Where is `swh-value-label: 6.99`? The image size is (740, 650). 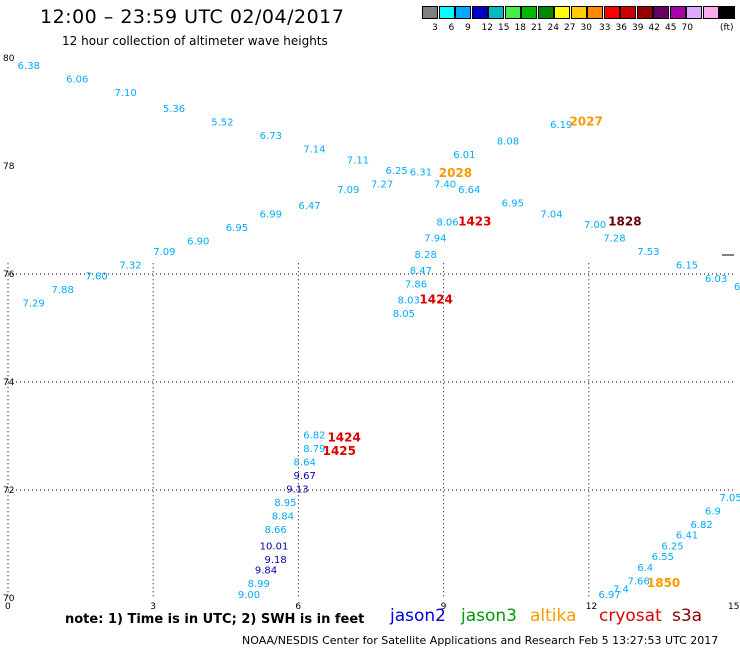
swh-value-label: 6.99 is located at coordinates (271, 214).